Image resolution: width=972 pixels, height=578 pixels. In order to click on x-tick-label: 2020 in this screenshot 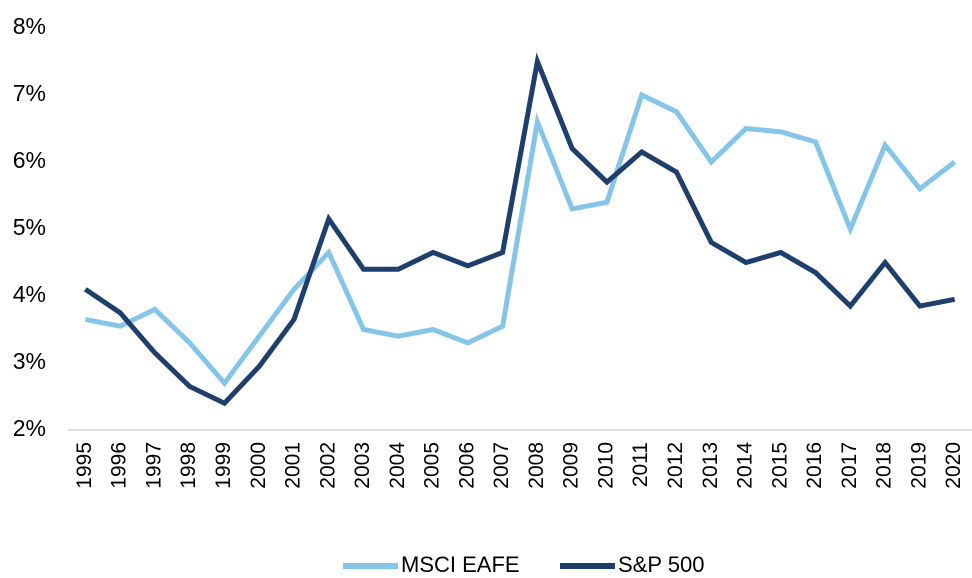, I will do `click(953, 465)`.